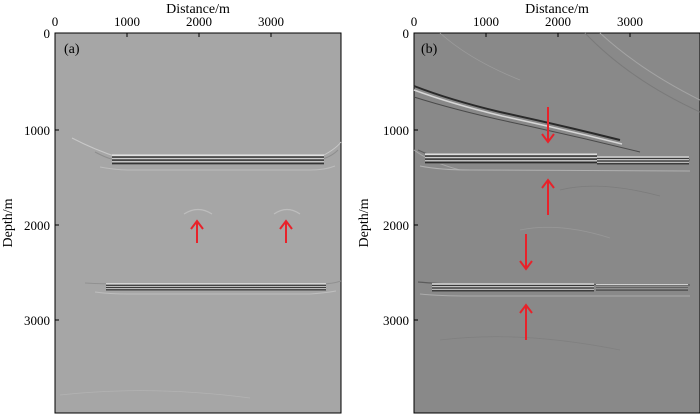 Image resolution: width=700 pixels, height=415 pixels. I want to click on panel-b-y-ticks, so click(416, 176).